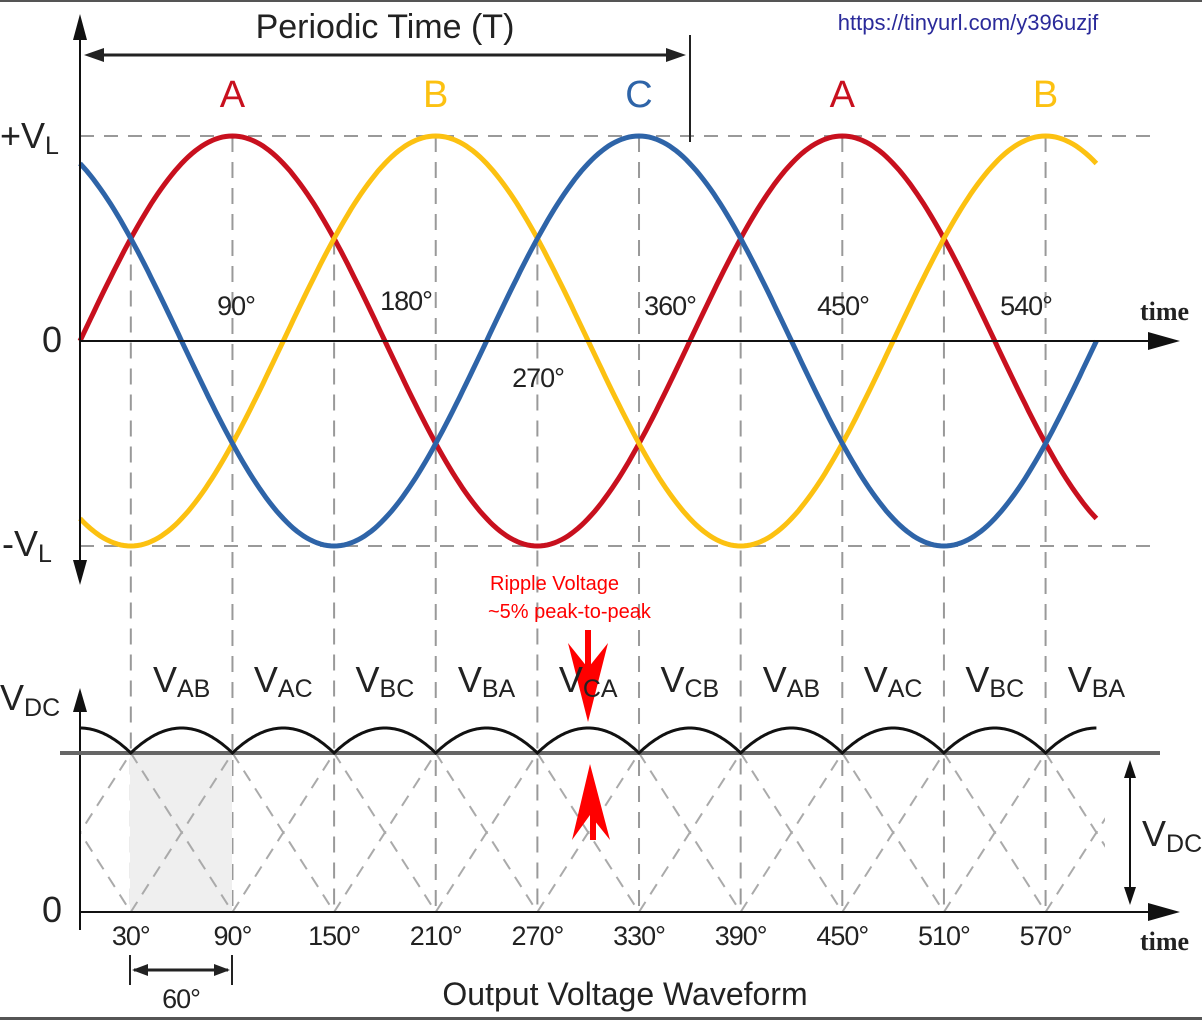 The width and height of the screenshot is (1202, 1020). What do you see at coordinates (233, 936) in the screenshot?
I see `bottom-deg-label: 90°` at bounding box center [233, 936].